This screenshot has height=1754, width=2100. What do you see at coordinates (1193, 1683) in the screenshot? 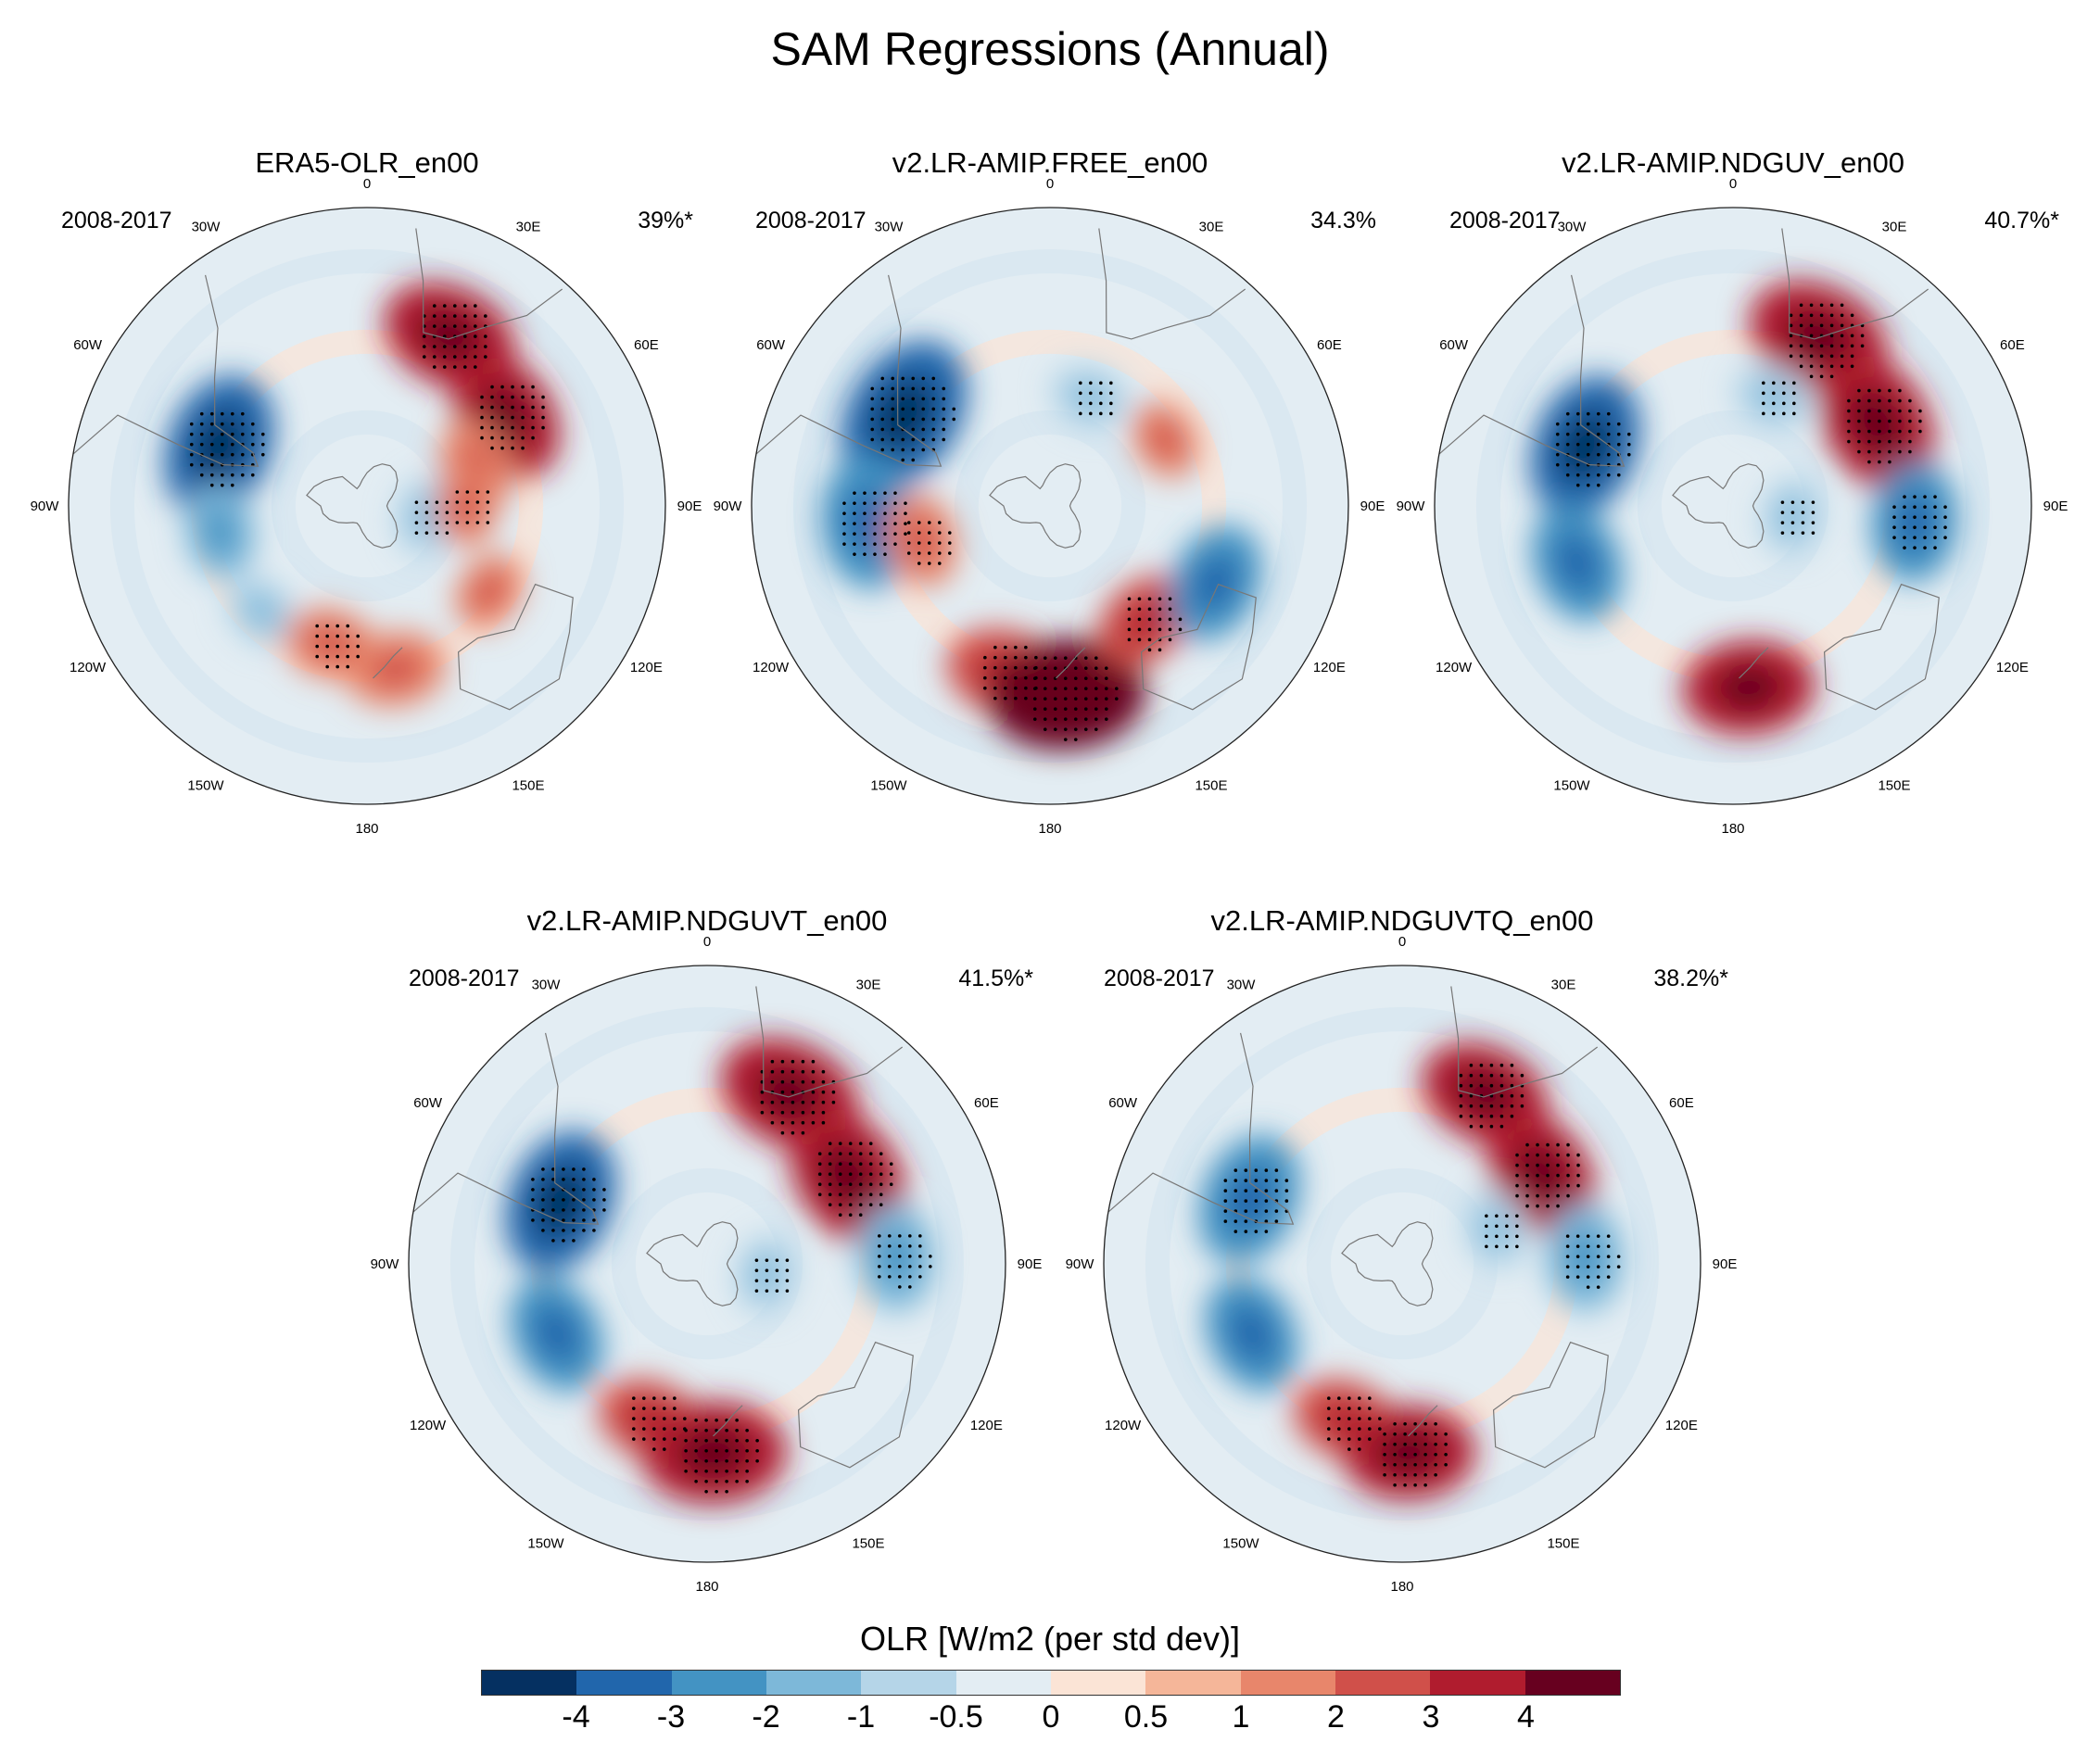
I see `colorbar-swatch` at bounding box center [1193, 1683].